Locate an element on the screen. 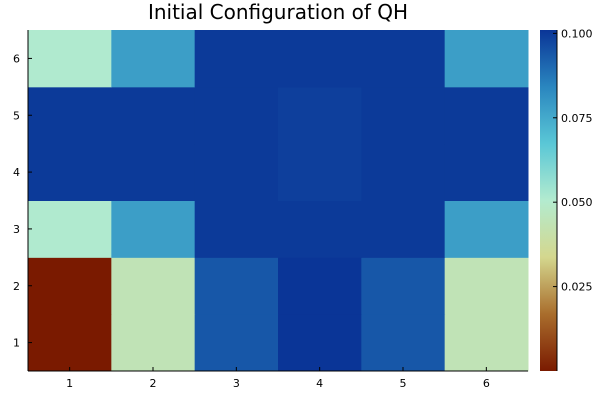 The height and width of the screenshot is (400, 600). y-tick-label: 6 is located at coordinates (16, 58).